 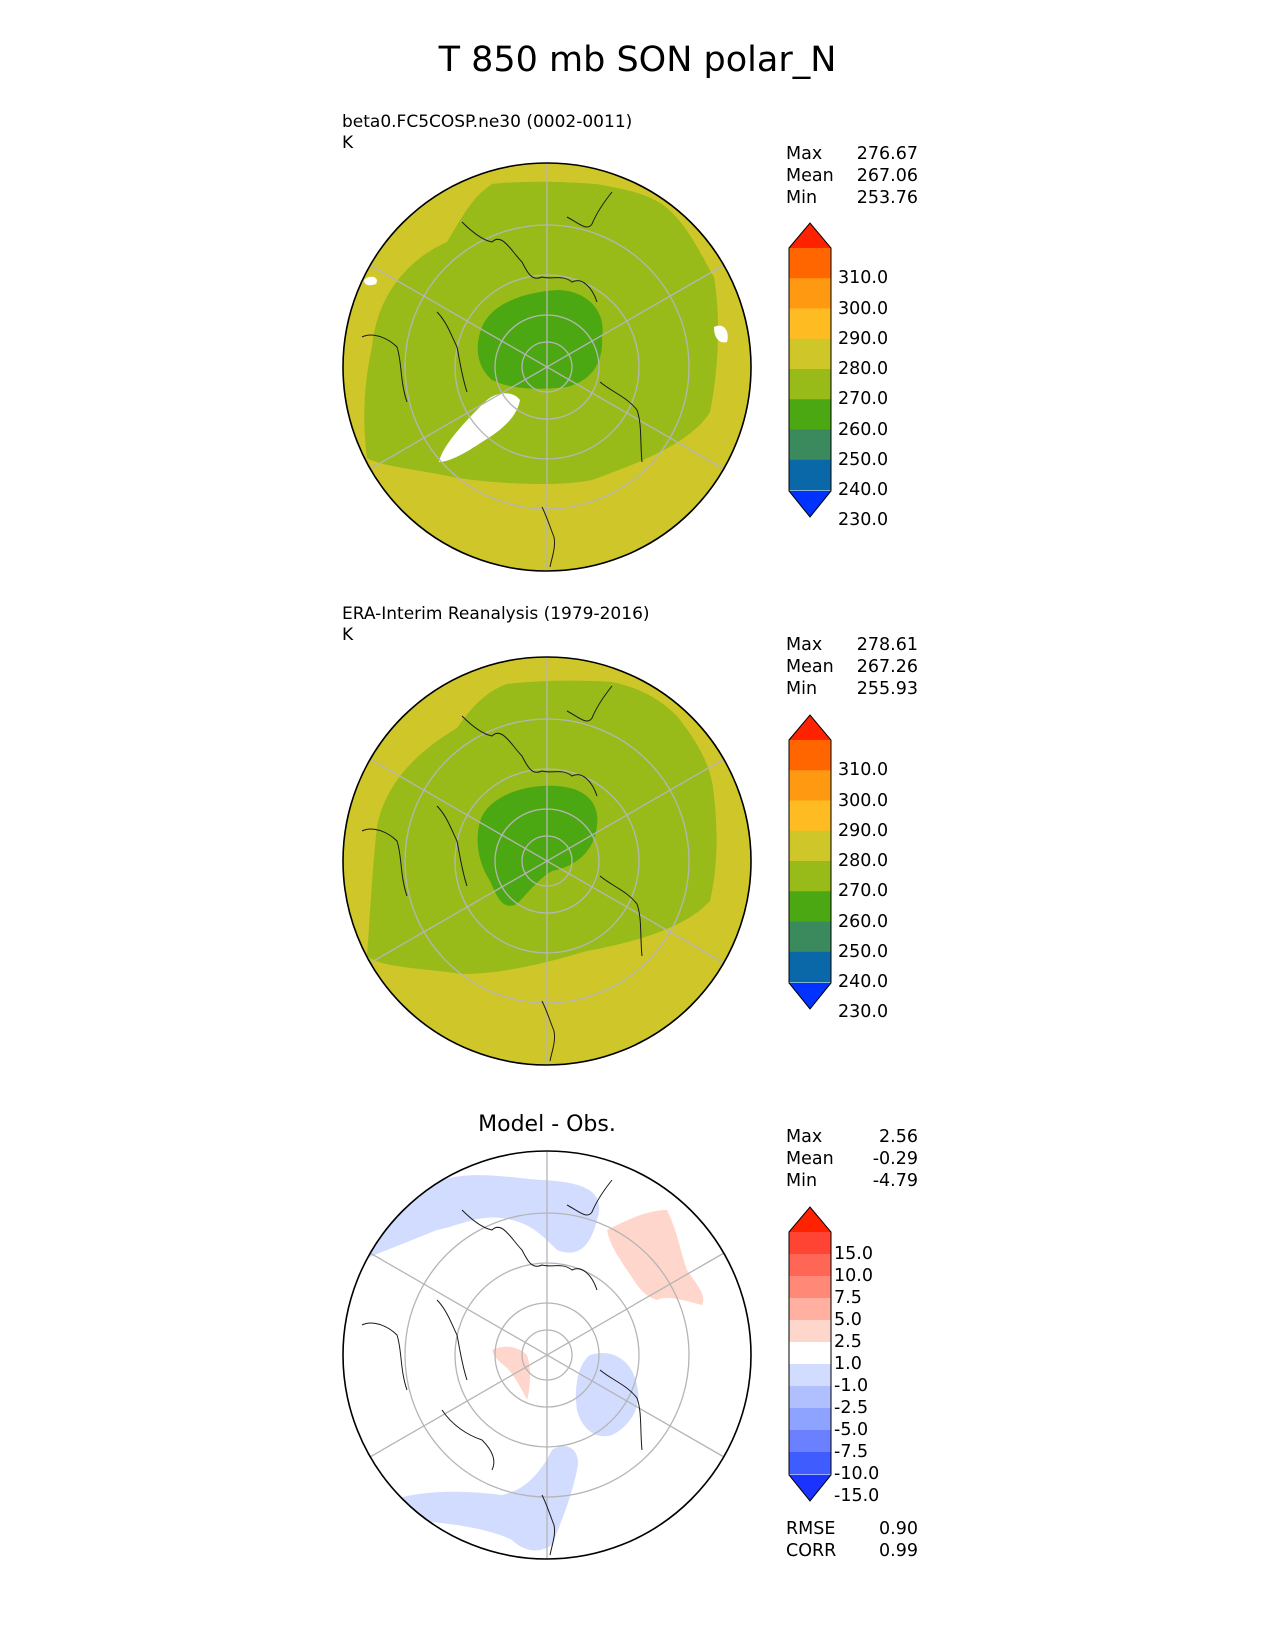 I want to click on colorbar-tick-label: 310.0, so click(x=863, y=278).